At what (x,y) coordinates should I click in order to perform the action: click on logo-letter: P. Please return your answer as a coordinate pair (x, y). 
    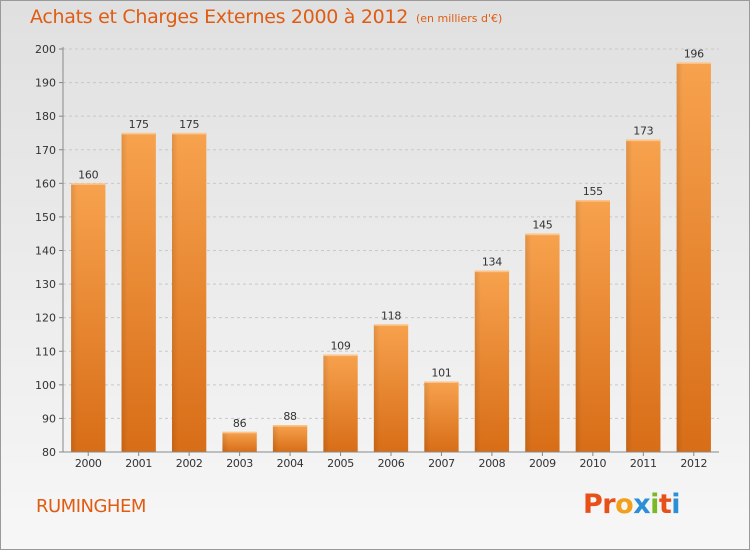
    Looking at the image, I should click on (593, 504).